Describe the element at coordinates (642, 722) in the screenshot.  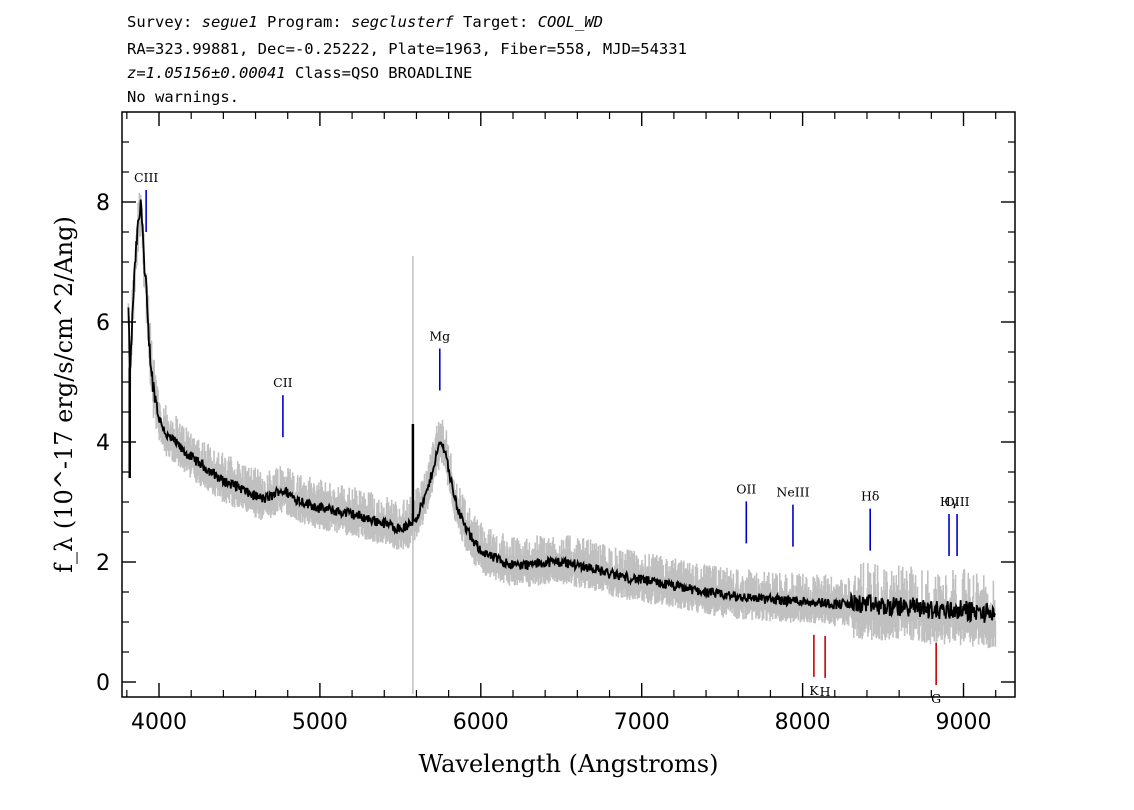
I see `x-tick-label: 7000` at that location.